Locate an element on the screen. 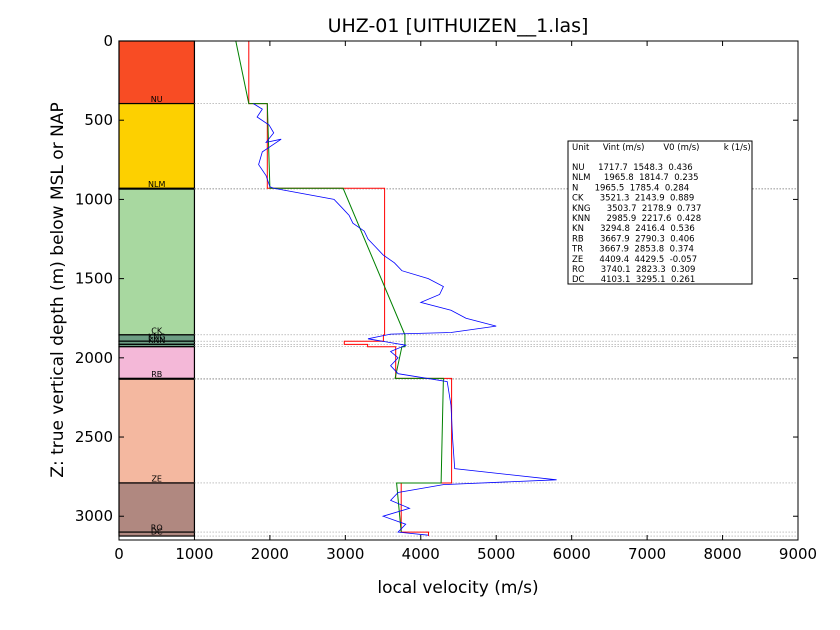  strat-unit-nlm is located at coordinates (157, 145).